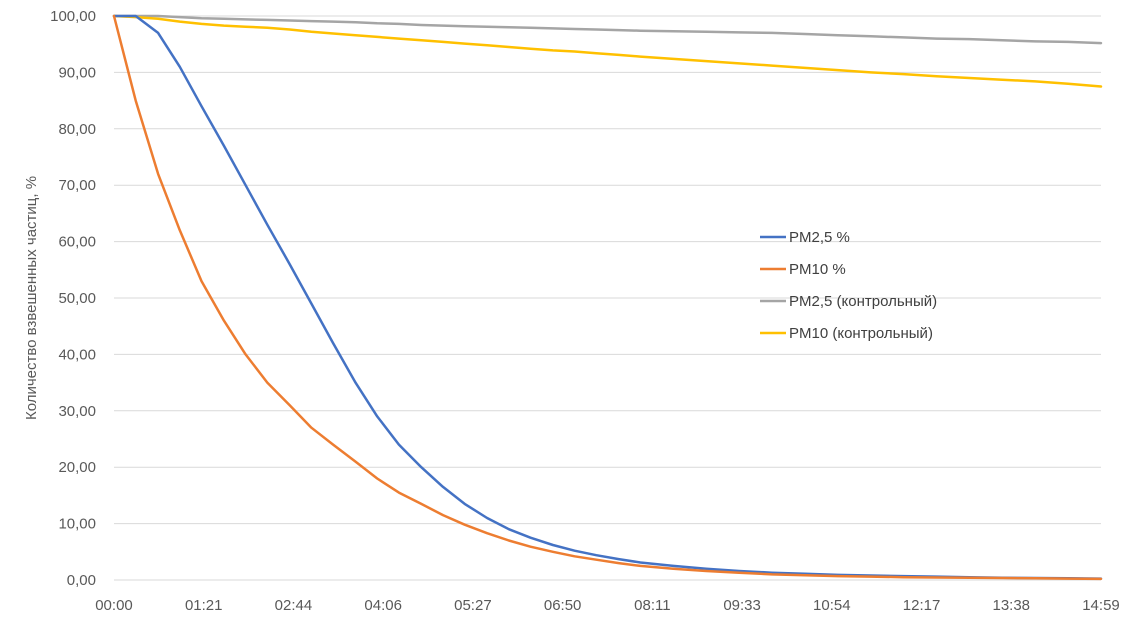 The image size is (1125, 623). Describe the element at coordinates (77, 411) in the screenshot. I see `y-tick-label: 30,00` at that location.